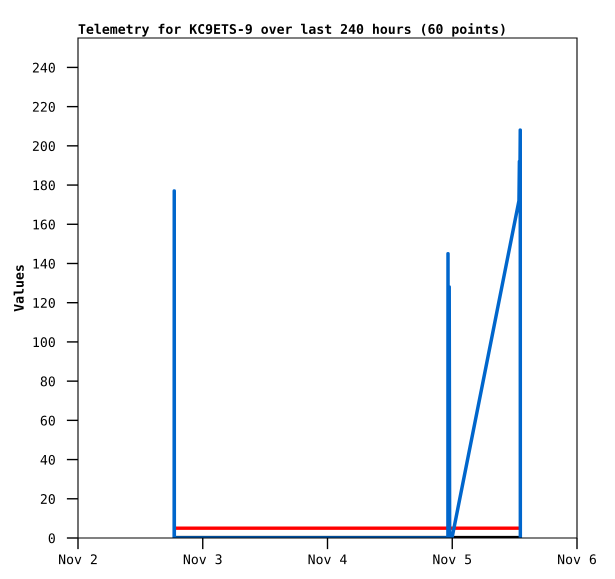 This screenshot has width=615, height=579. Describe the element at coordinates (43, 146) in the screenshot. I see `y-tick-label: 200` at that location.